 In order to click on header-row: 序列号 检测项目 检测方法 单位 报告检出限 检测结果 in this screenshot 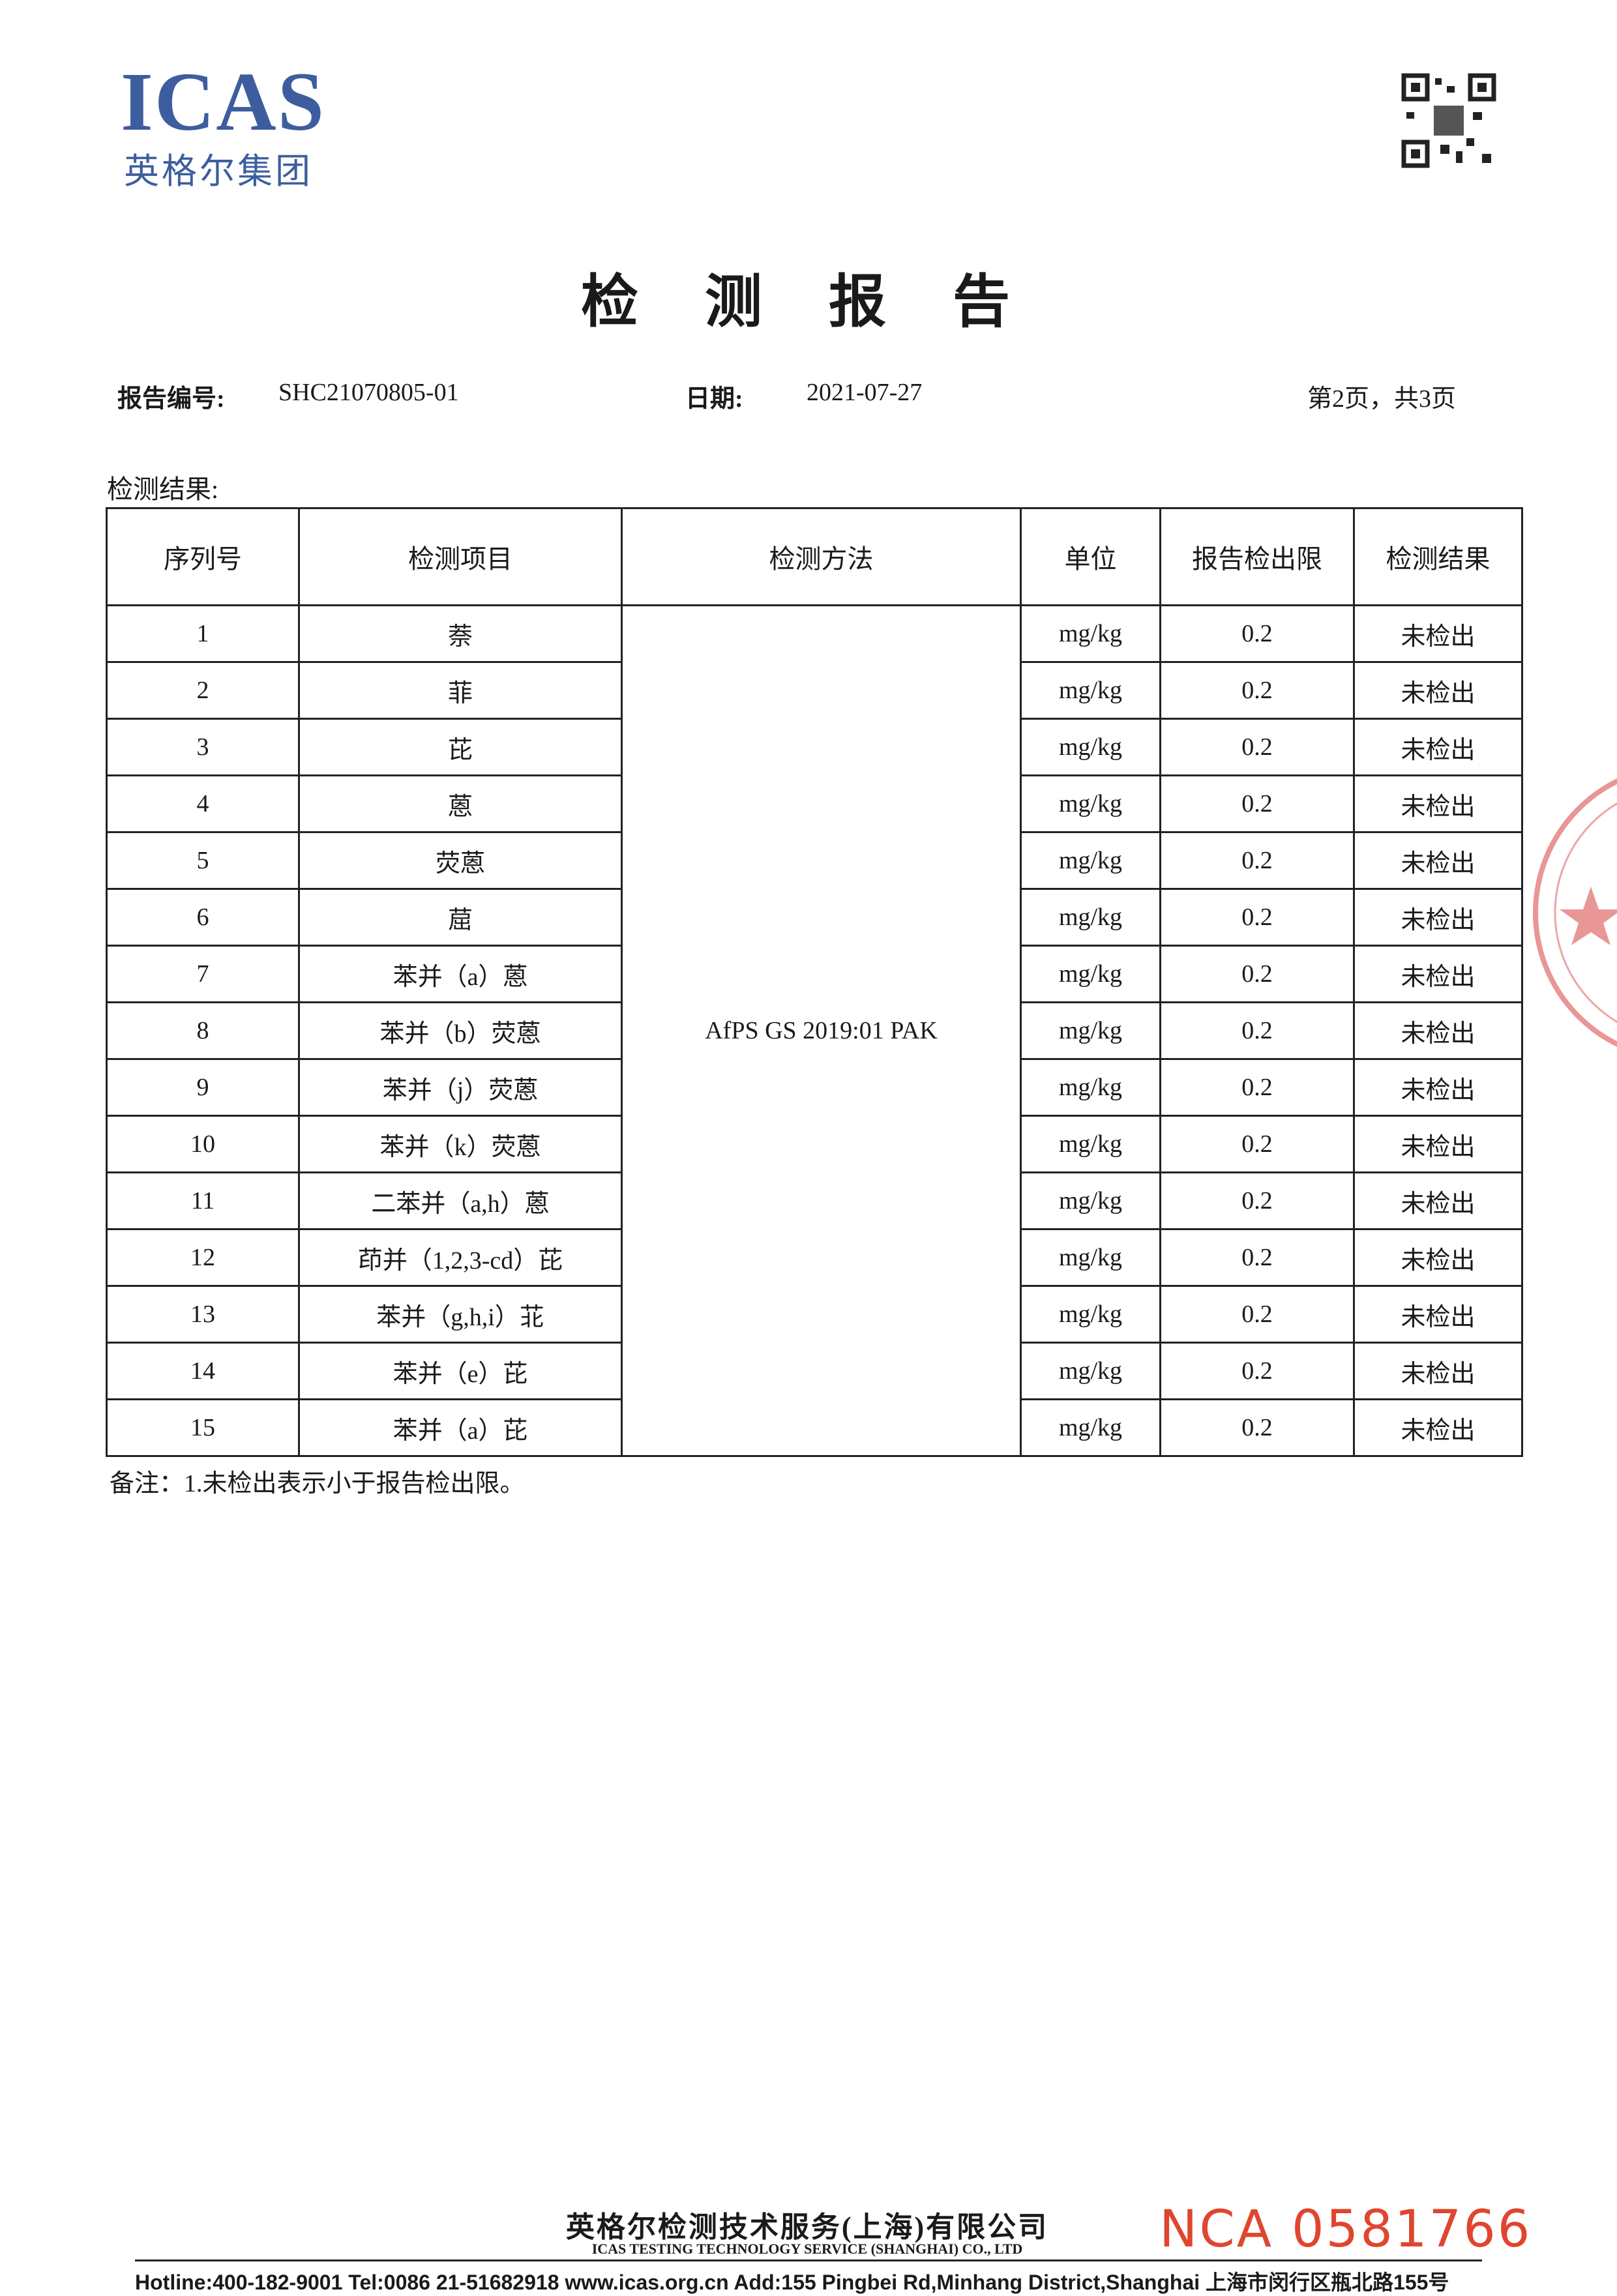, I will do `click(814, 556)`.